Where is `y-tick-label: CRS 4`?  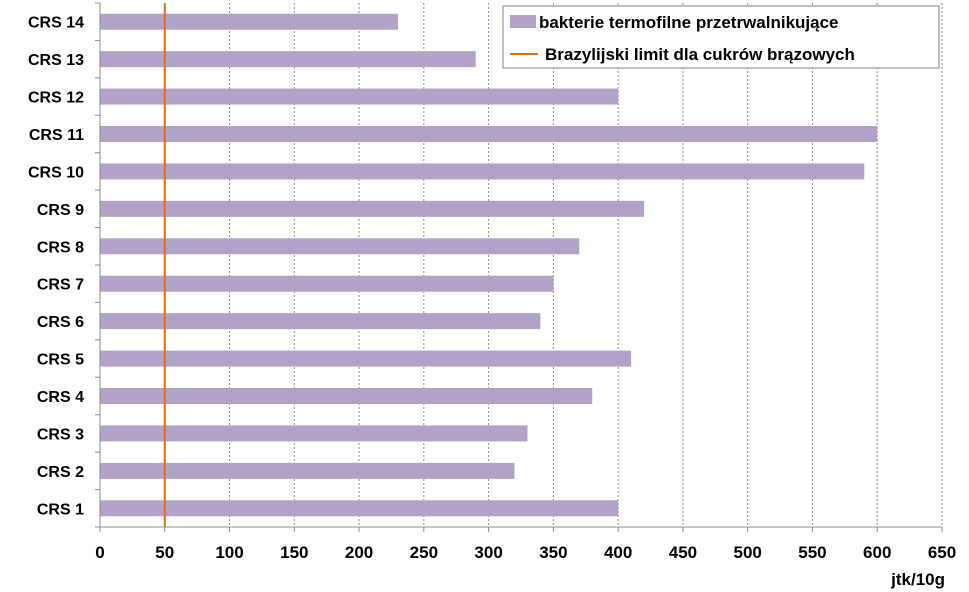
y-tick-label: CRS 4 is located at coordinates (60, 397).